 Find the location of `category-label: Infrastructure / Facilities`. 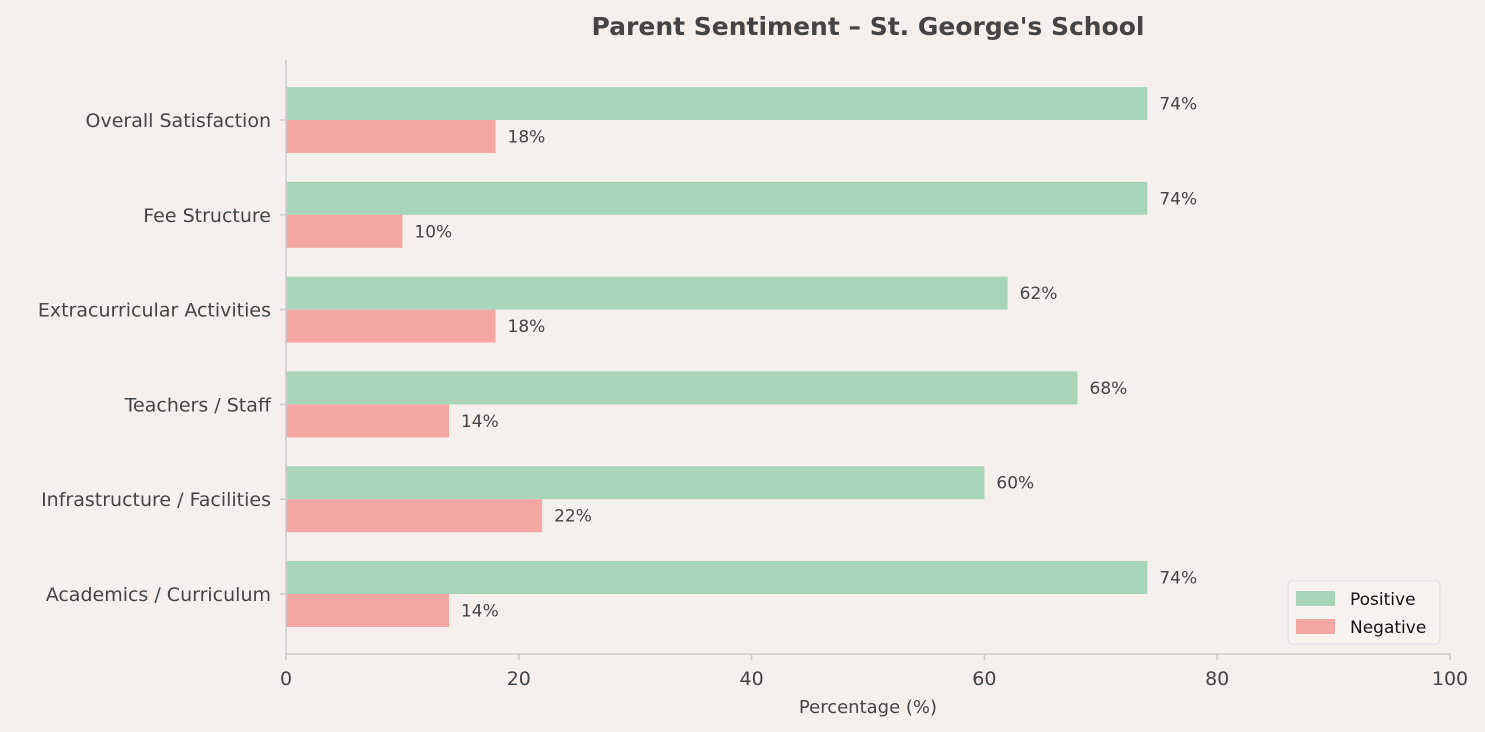

category-label: Infrastructure / Facilities is located at coordinates (156, 500).